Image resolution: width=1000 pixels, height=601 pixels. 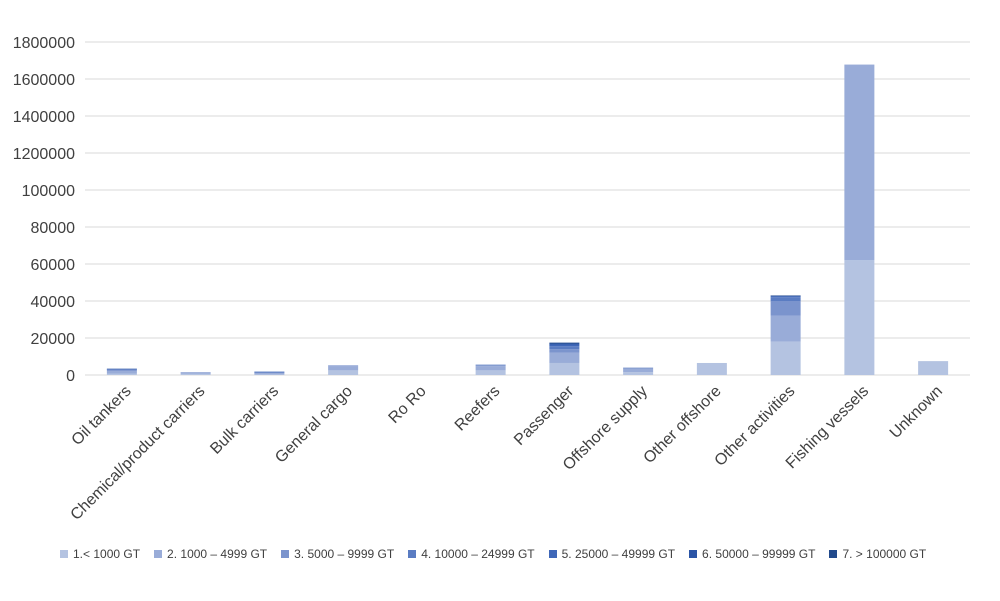 I want to click on legend-item: 3. 5000 – 9999 GT, so click(x=337, y=554).